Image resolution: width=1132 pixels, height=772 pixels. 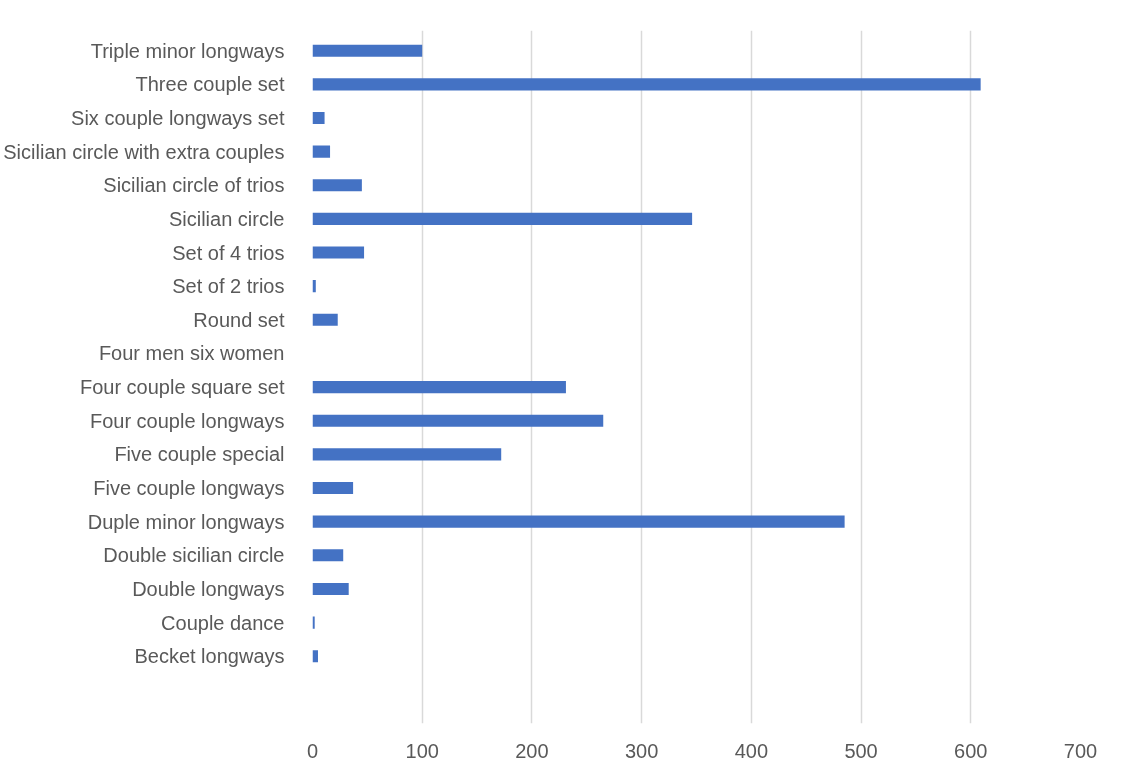 I want to click on y-tick-label: Four couple longways, so click(x=187, y=420).